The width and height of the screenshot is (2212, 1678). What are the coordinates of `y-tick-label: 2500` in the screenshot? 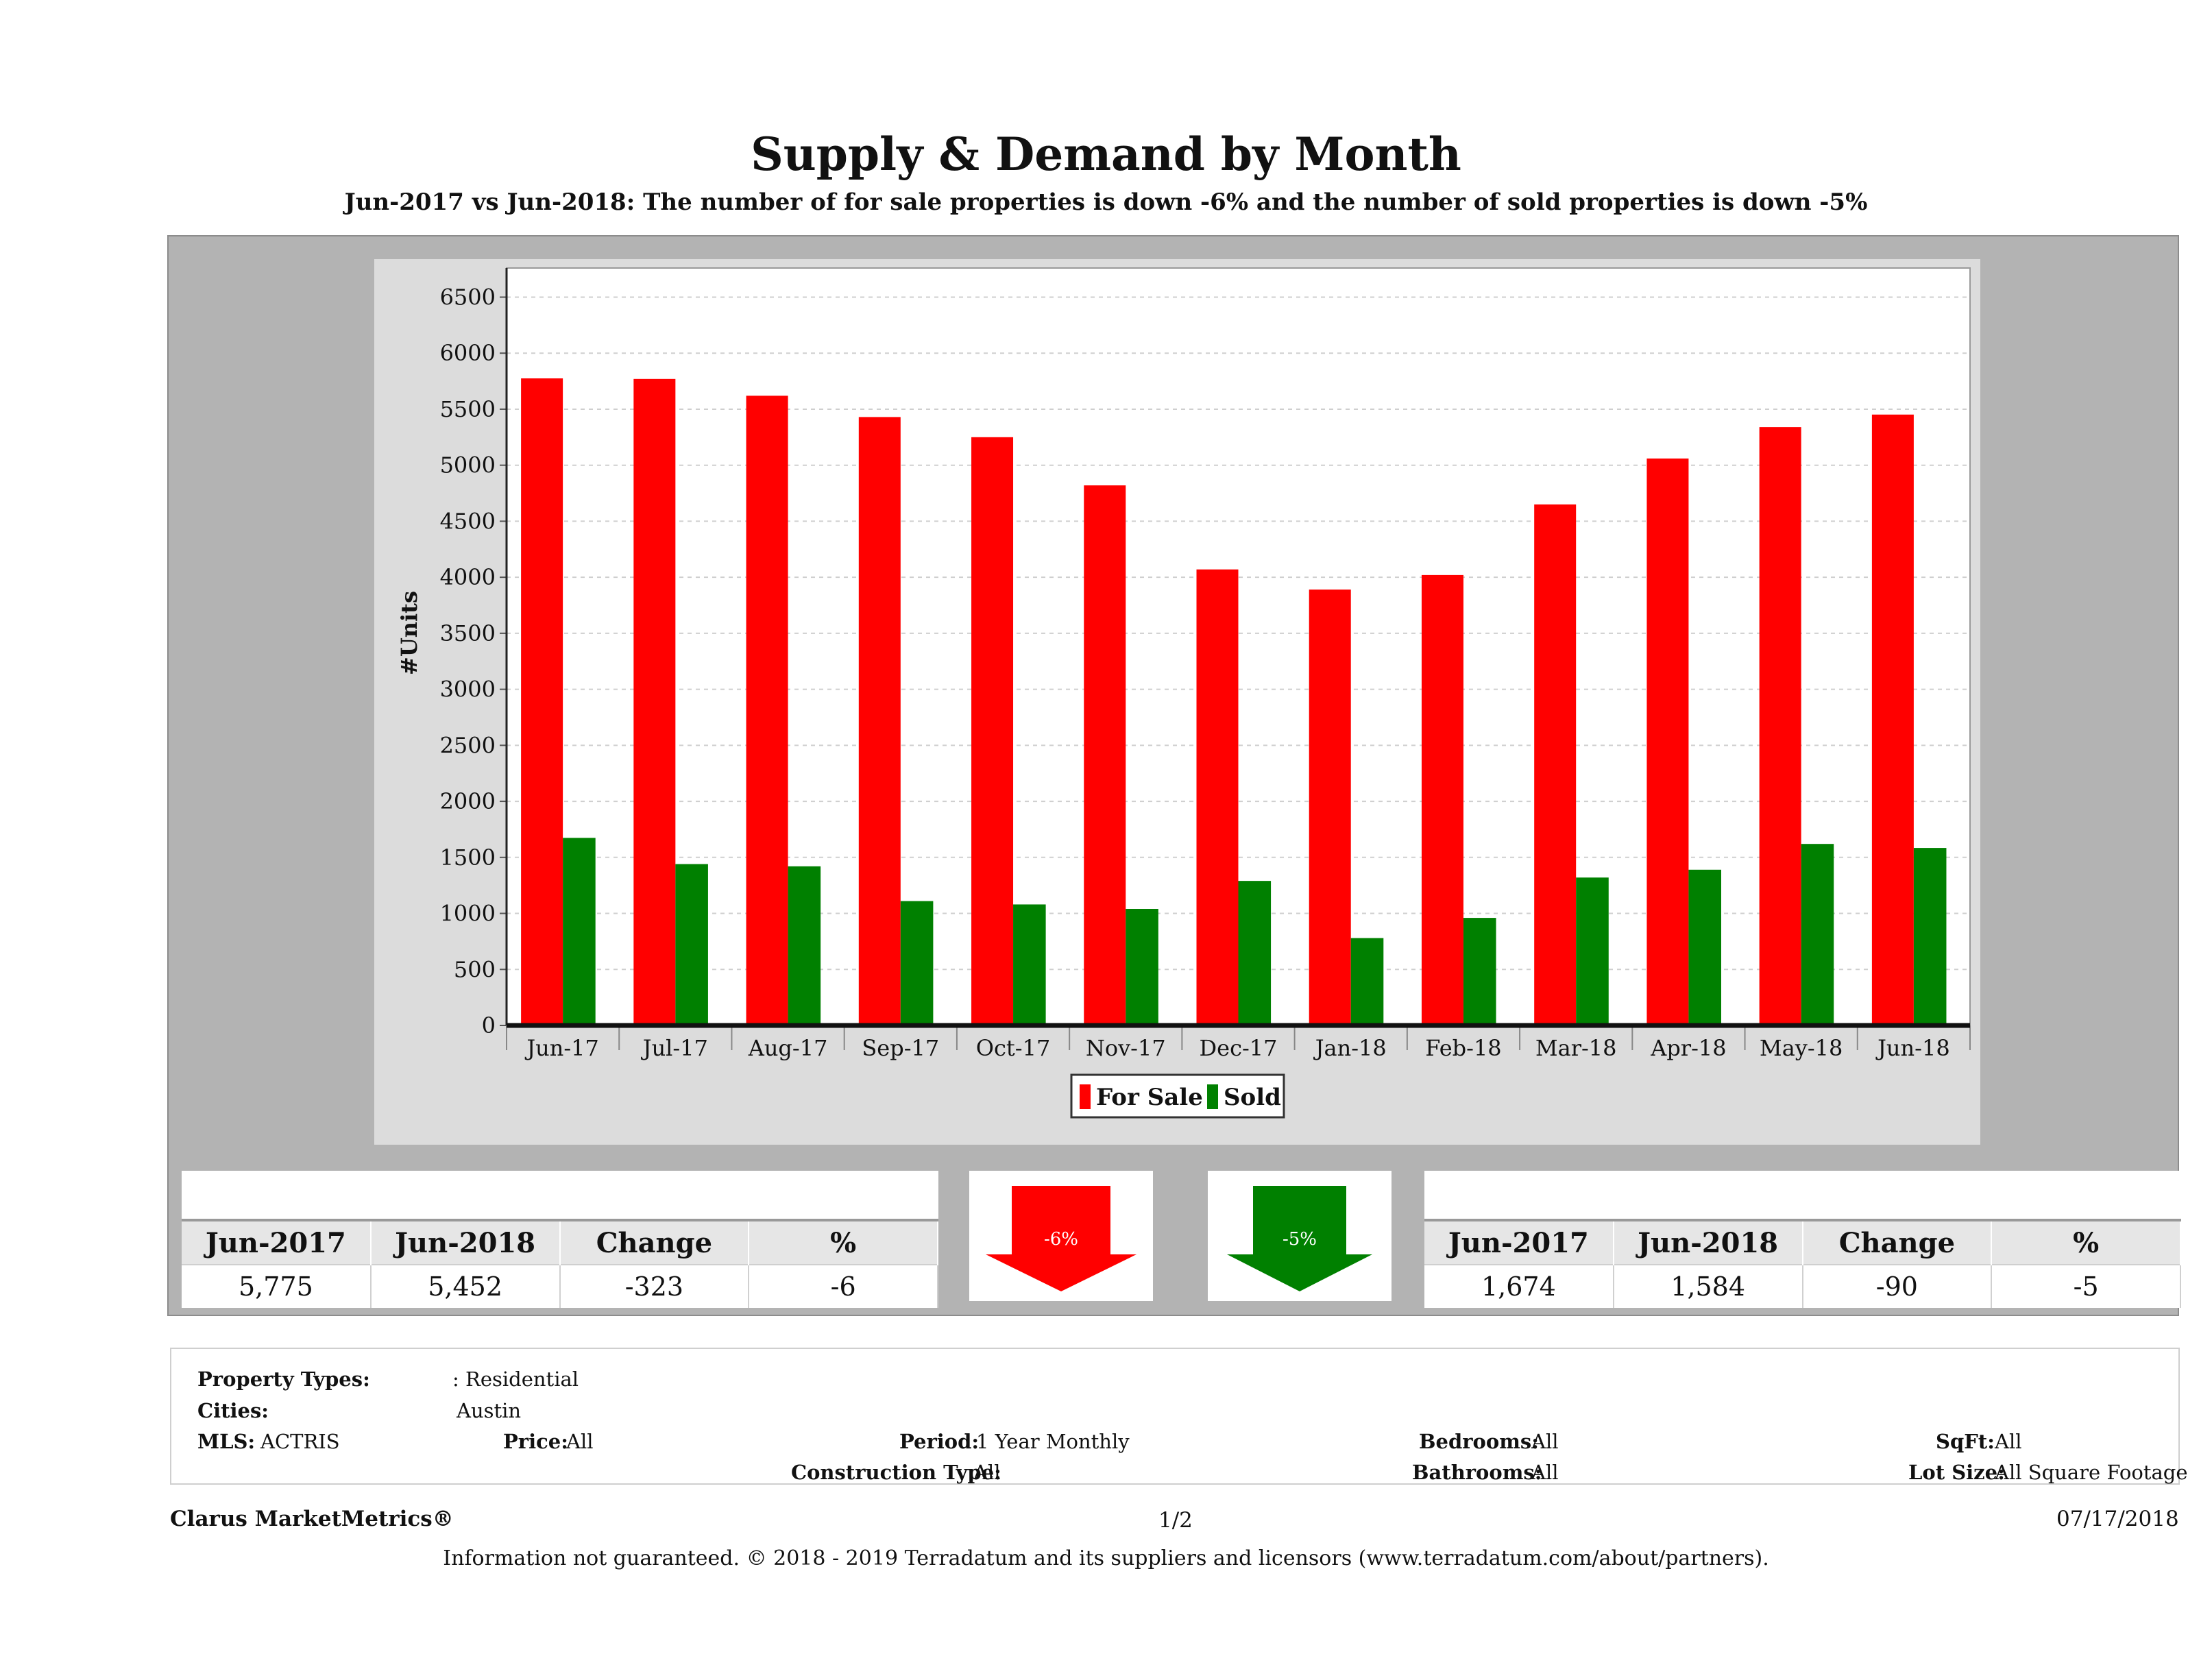 It's located at (468, 745).